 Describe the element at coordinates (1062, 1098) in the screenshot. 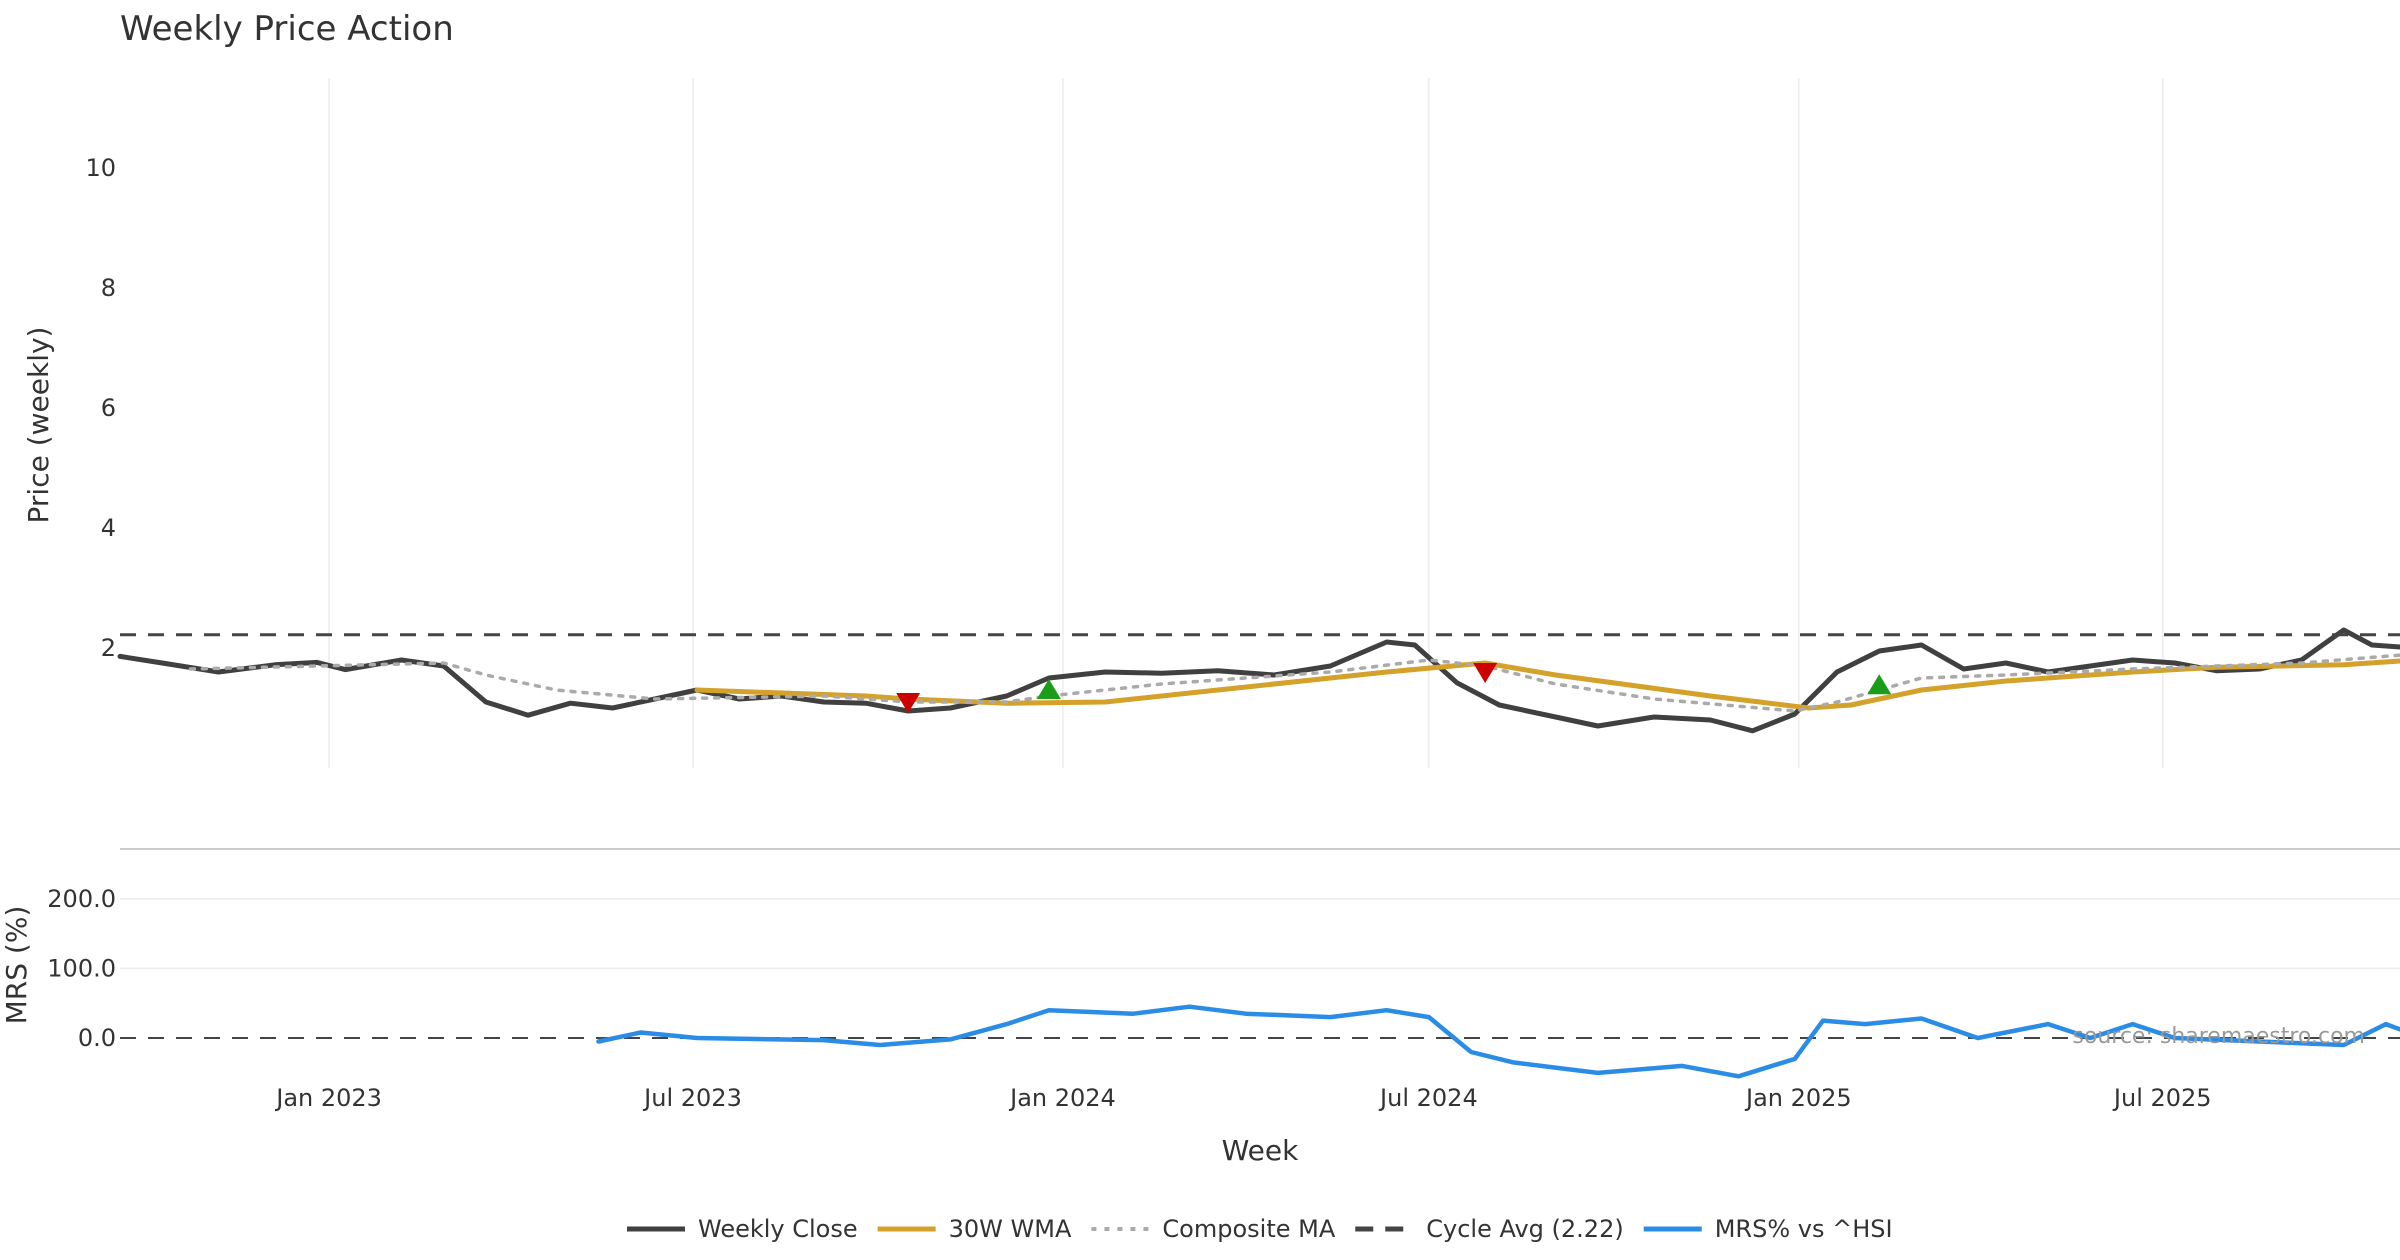

I see `x-tick-label: Jan 2024` at that location.